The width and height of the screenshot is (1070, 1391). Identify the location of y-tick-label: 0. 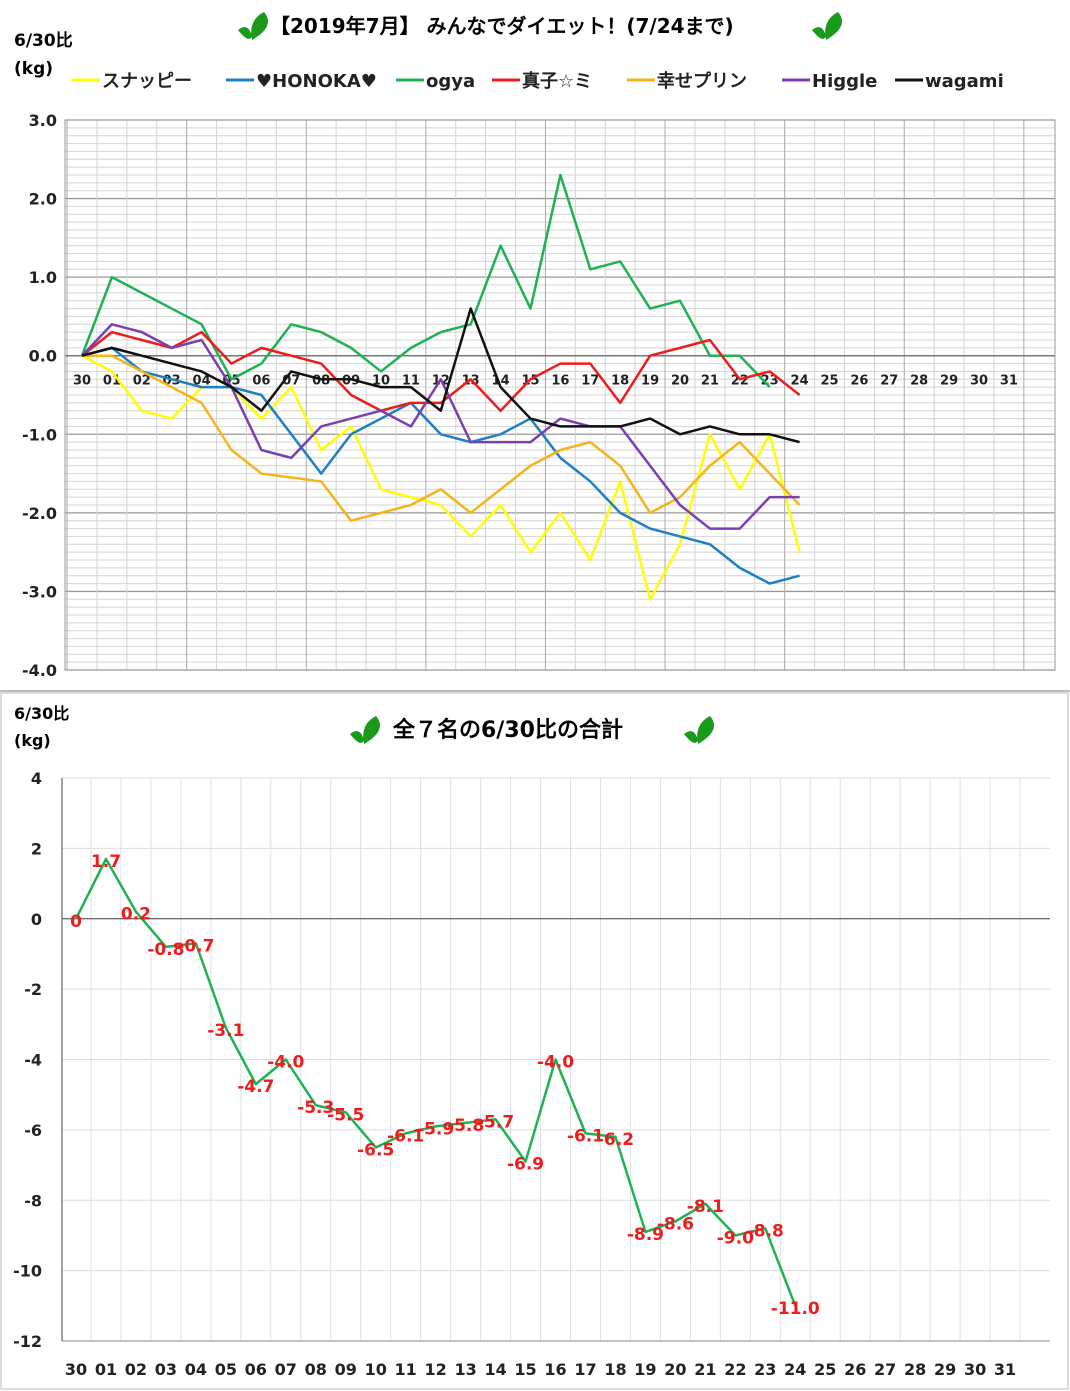
(36, 919).